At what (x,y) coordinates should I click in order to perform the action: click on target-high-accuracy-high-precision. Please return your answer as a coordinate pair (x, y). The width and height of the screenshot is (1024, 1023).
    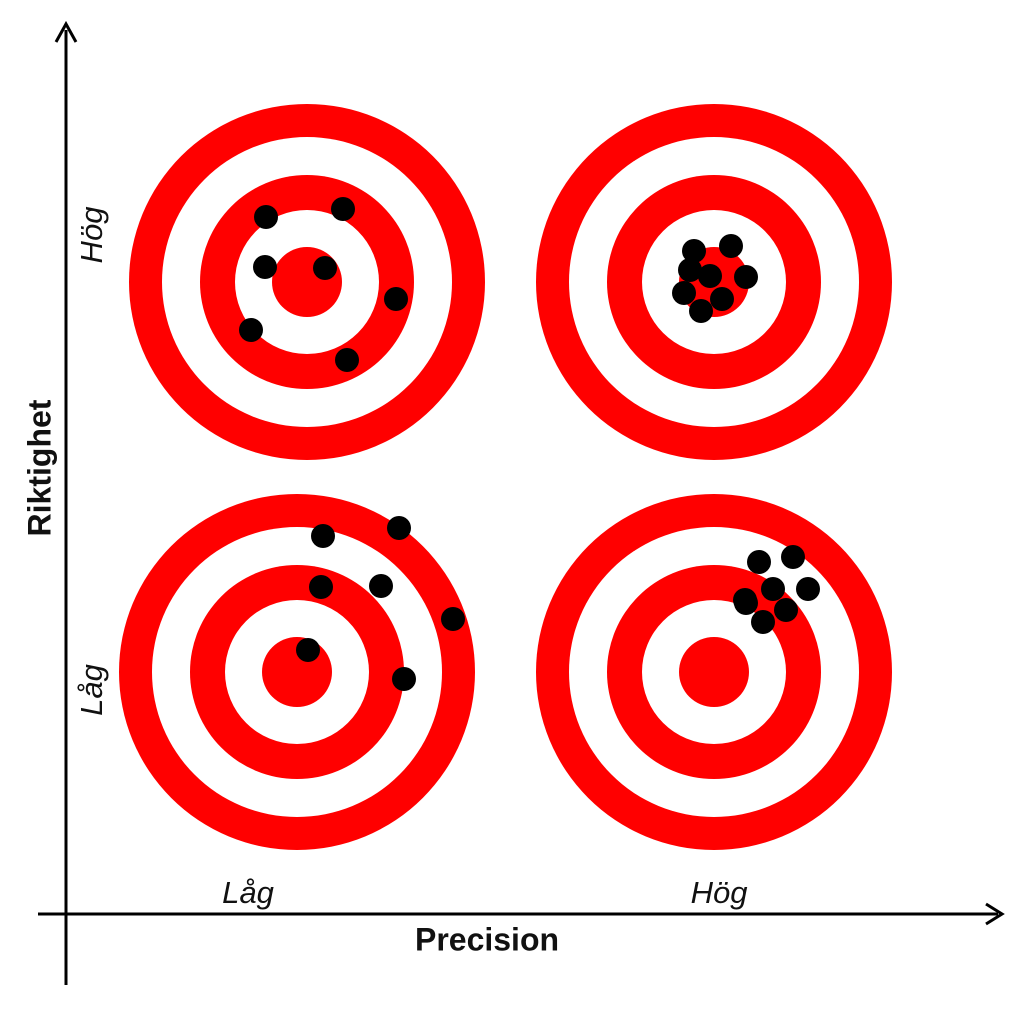
    Looking at the image, I should click on (714, 282).